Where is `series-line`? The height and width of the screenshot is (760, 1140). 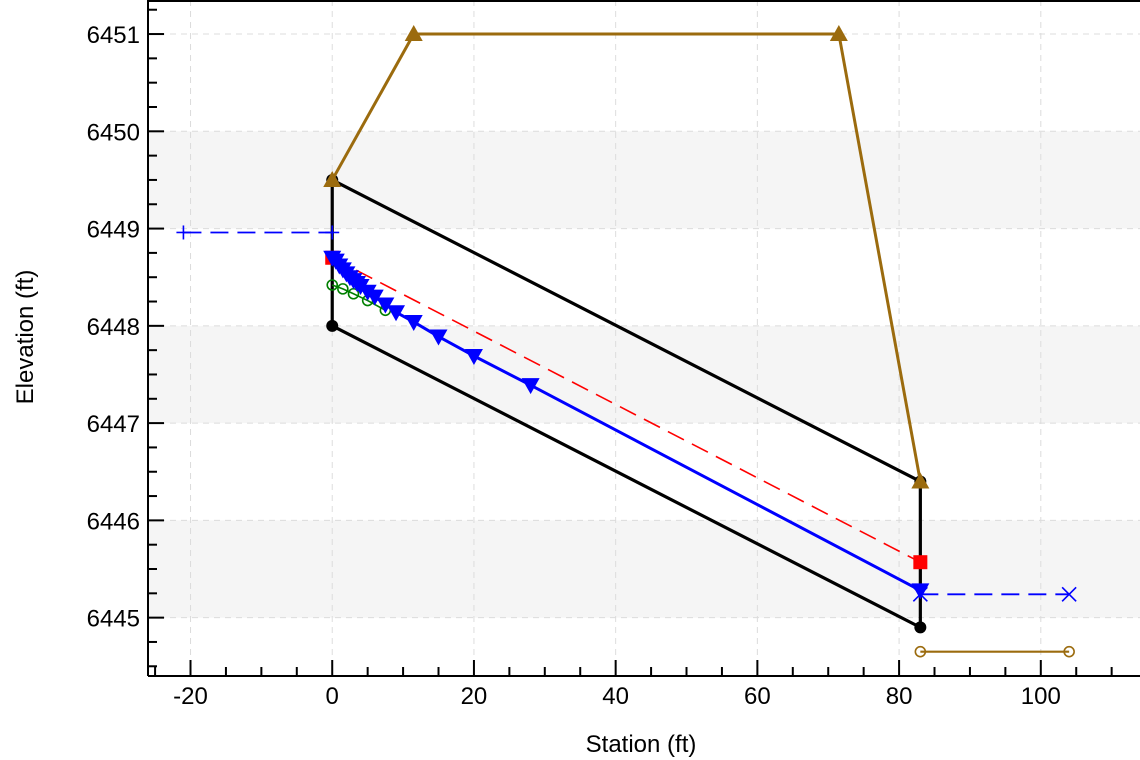
series-line is located at coordinates (358, 297).